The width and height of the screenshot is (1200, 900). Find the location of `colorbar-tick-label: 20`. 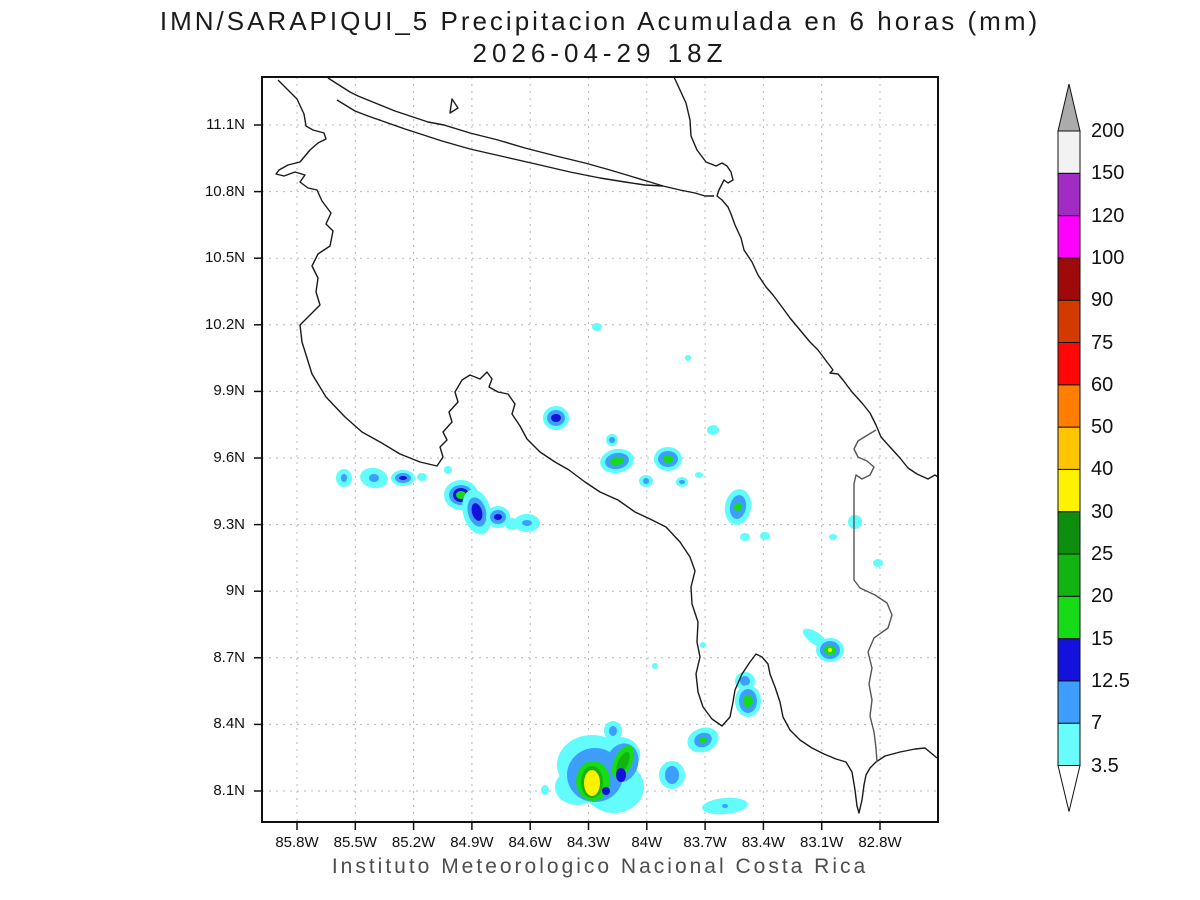

colorbar-tick-label: 20 is located at coordinates (1102, 596).